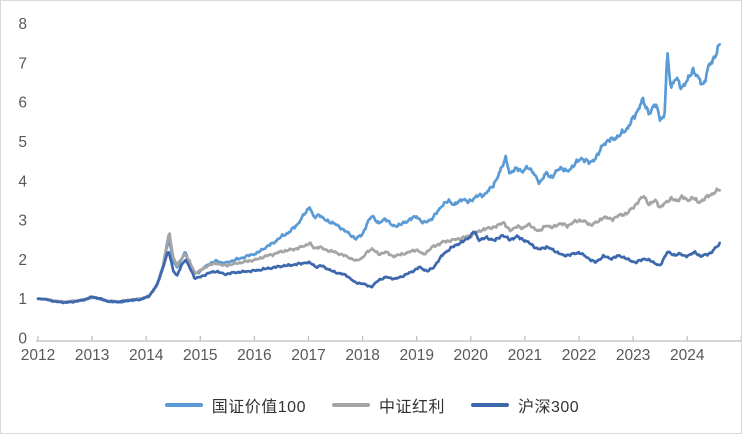 This screenshot has height=434, width=742. Describe the element at coordinates (633, 355) in the screenshot. I see `x-axis-label: 2023` at that location.